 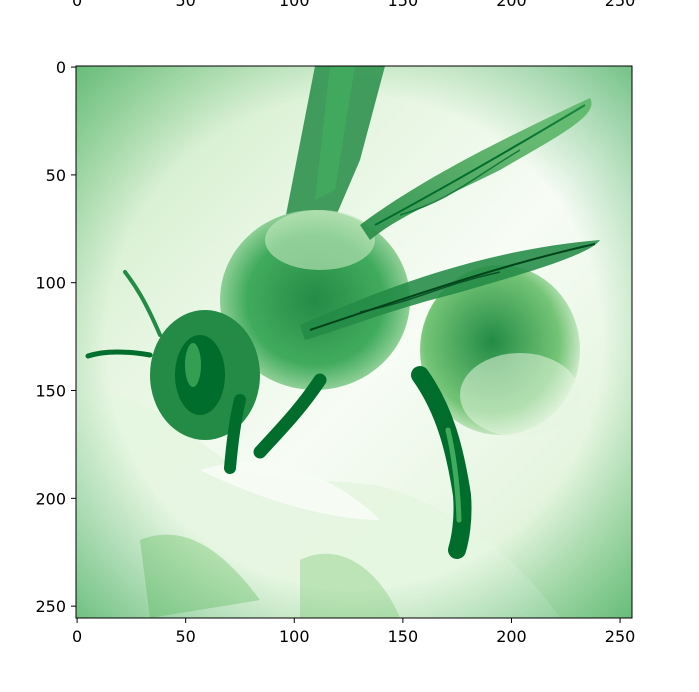 What do you see at coordinates (186, 636) in the screenshot?
I see `x-tick-label: 50` at bounding box center [186, 636].